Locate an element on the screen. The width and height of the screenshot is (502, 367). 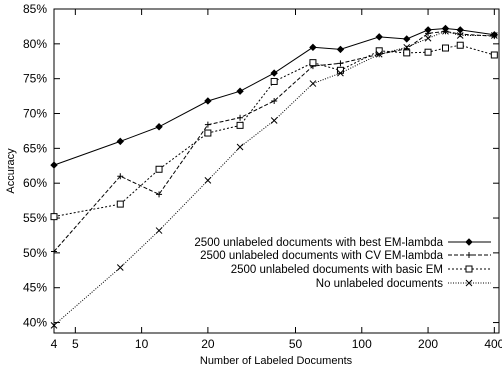
y-axis-label: Accuracy is located at coordinates (11, 171).